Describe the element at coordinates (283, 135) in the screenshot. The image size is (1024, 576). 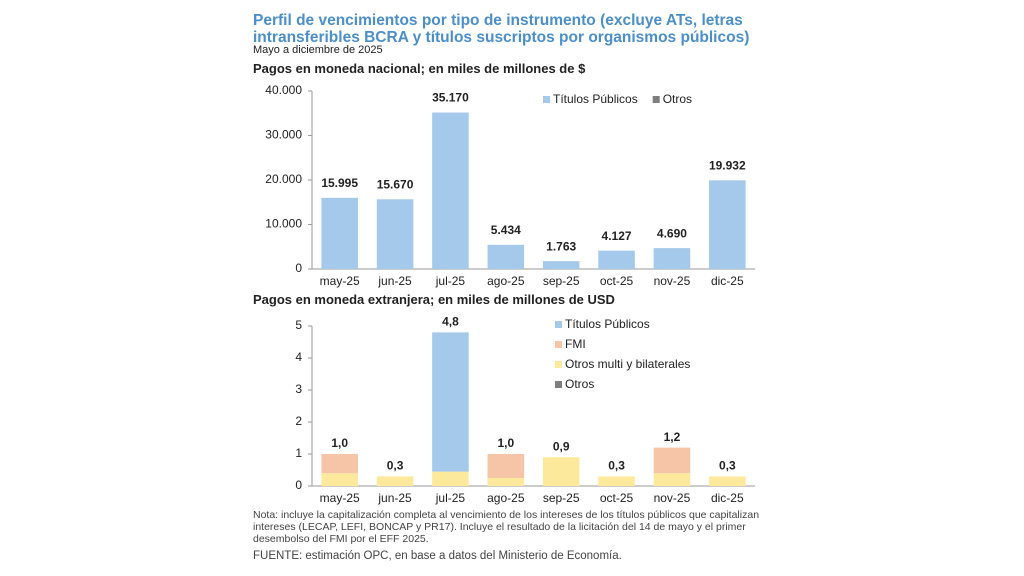
I see `y-tick-label: 30.000` at that location.